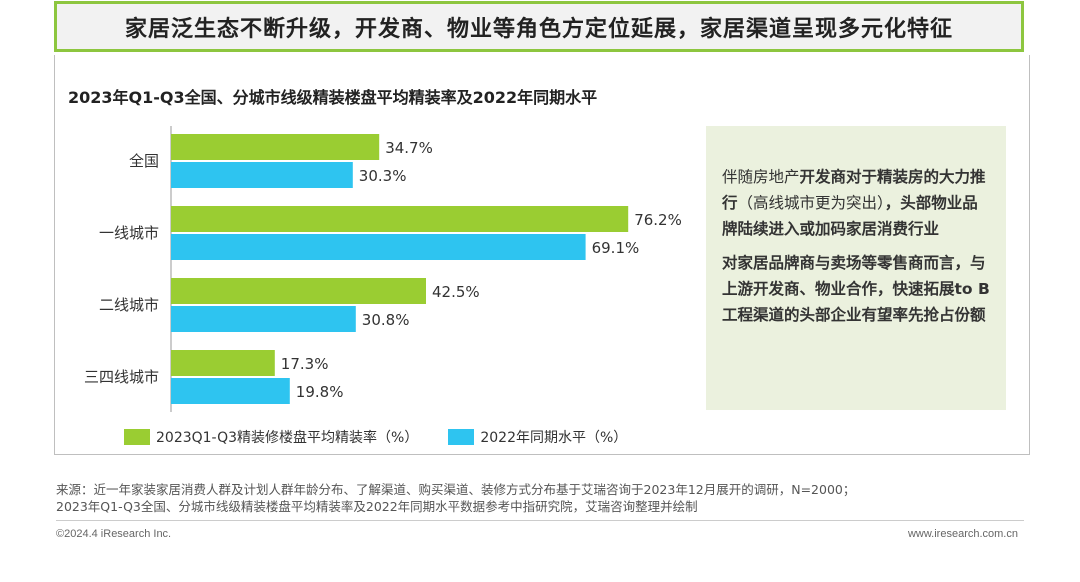 This screenshot has width=1080, height=582. What do you see at coordinates (144, 161) in the screenshot?
I see `category-label-0: 全国` at bounding box center [144, 161].